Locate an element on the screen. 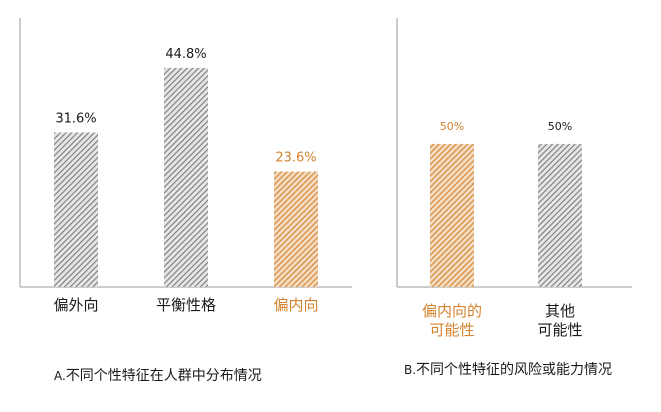 This screenshot has height=412, width=661. svg-text: A.不同个性特征在人群中分布情况 is located at coordinates (158, 376).